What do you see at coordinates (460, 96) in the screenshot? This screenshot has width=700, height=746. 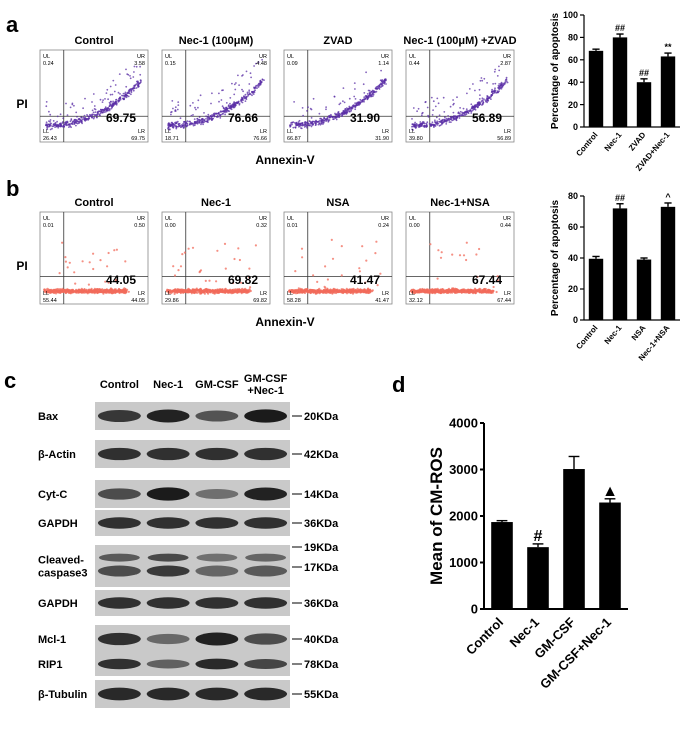 I see `flow-plot-frame` at bounding box center [460, 96].